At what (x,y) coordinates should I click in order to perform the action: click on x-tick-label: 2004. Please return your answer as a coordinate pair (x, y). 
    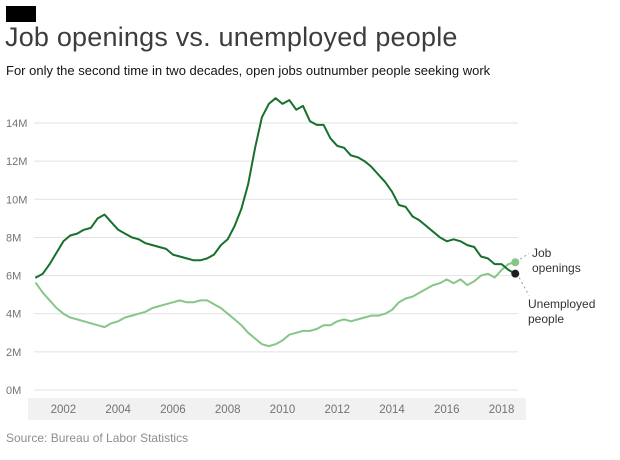
    Looking at the image, I should click on (118, 410).